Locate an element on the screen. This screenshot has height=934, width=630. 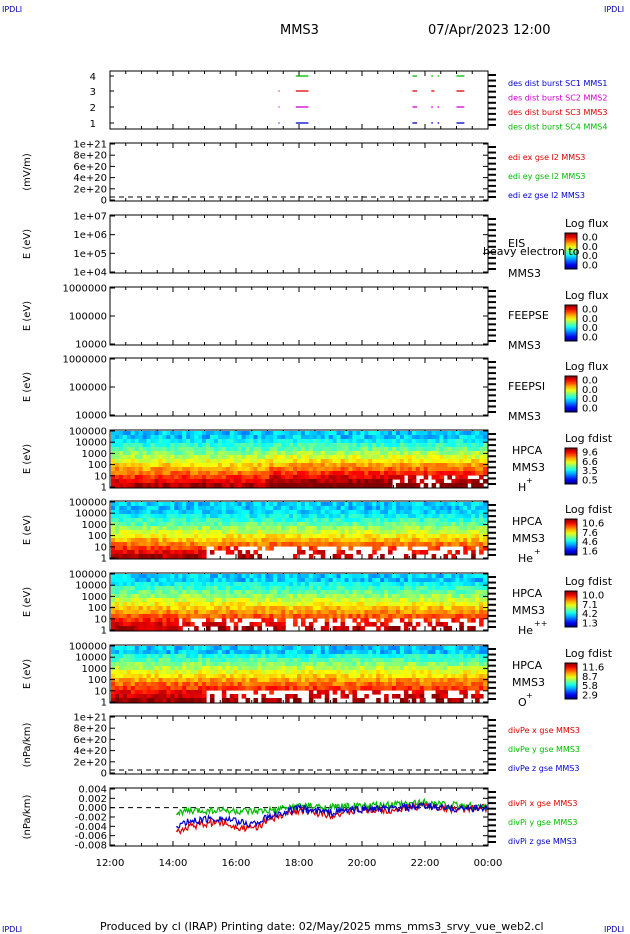
corner-label-bottom-left: IPDLI is located at coordinates (12, 929).